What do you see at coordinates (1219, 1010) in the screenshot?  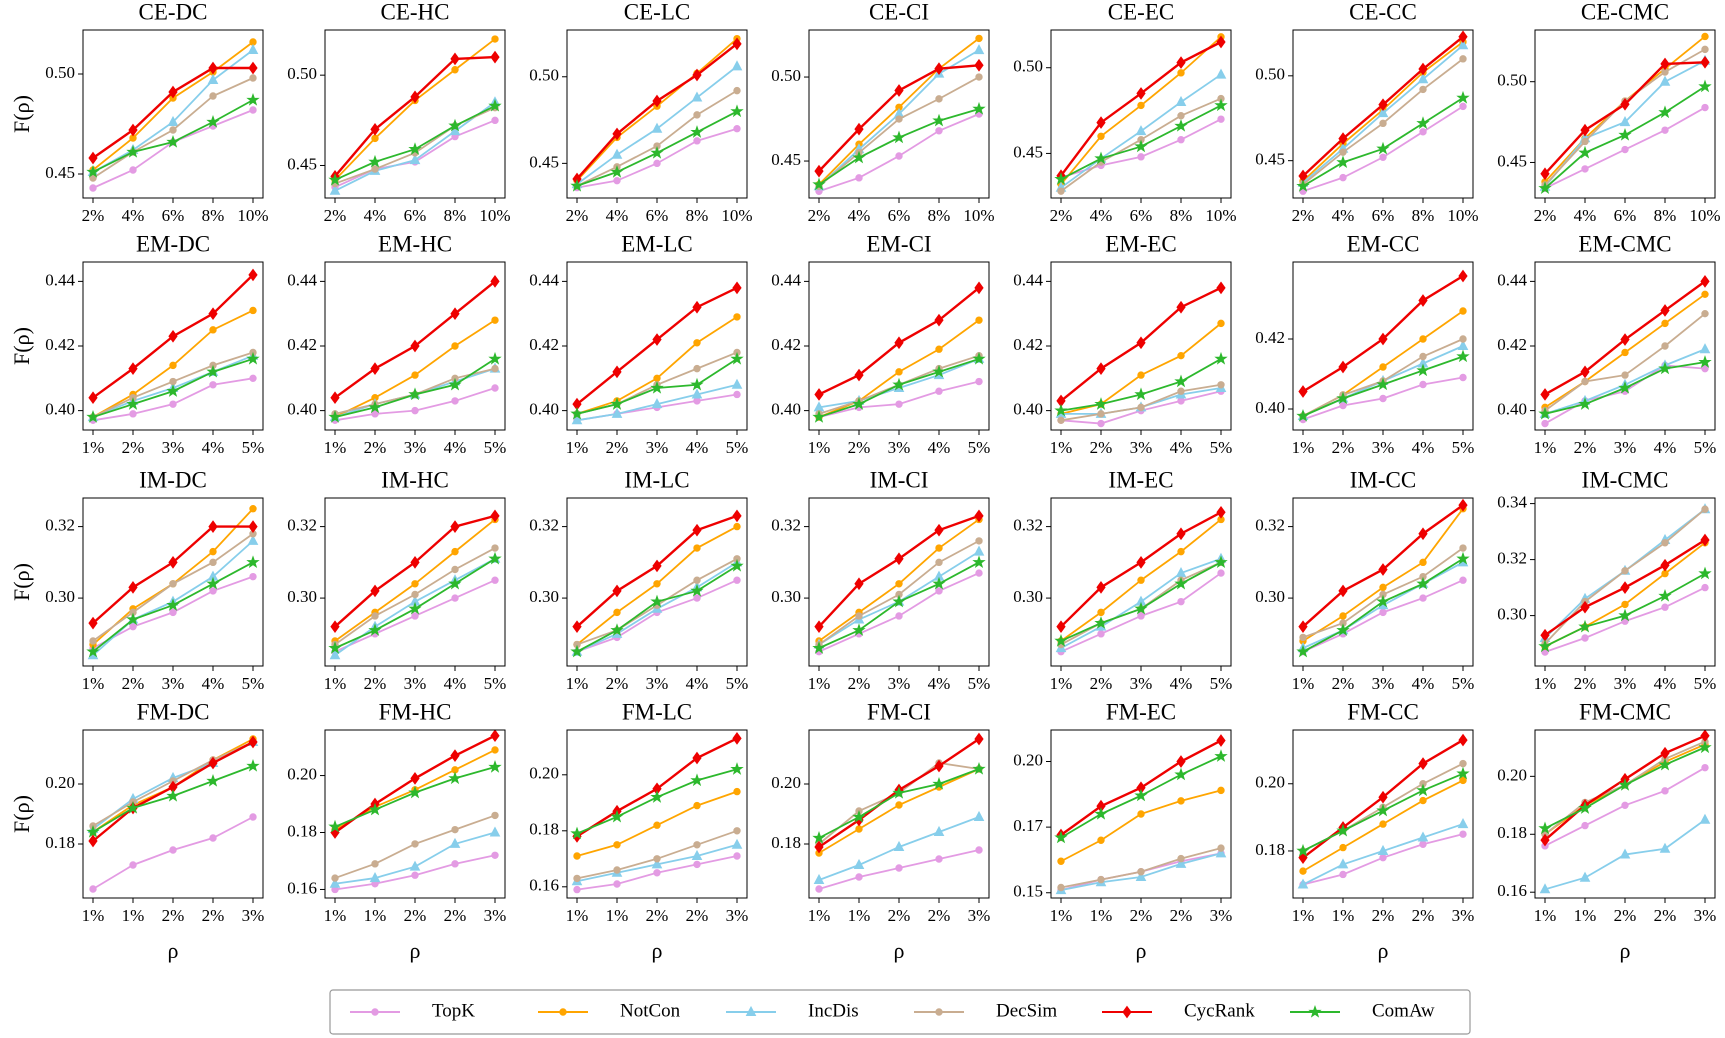 I see `legend-label: CycRank` at bounding box center [1219, 1010].